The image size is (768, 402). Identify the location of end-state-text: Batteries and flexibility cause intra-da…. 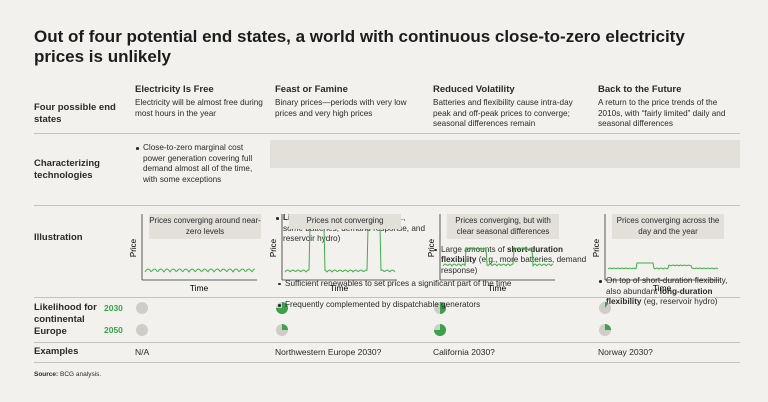
(510, 114).